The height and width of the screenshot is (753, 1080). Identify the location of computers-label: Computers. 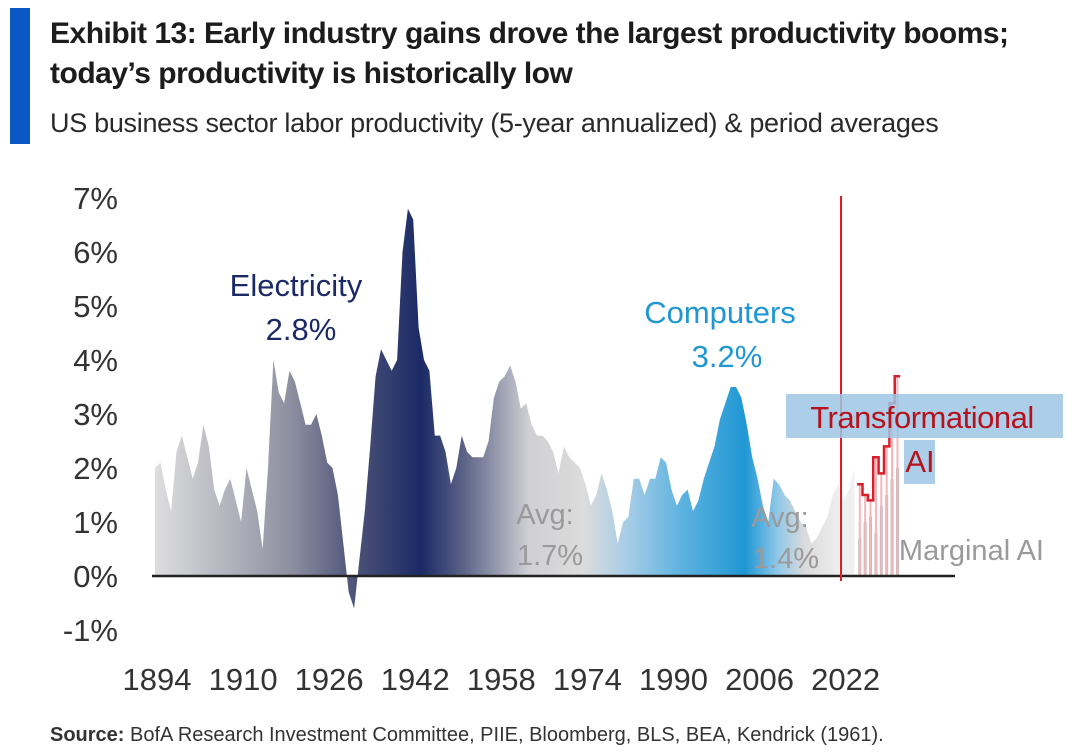
(720, 312).